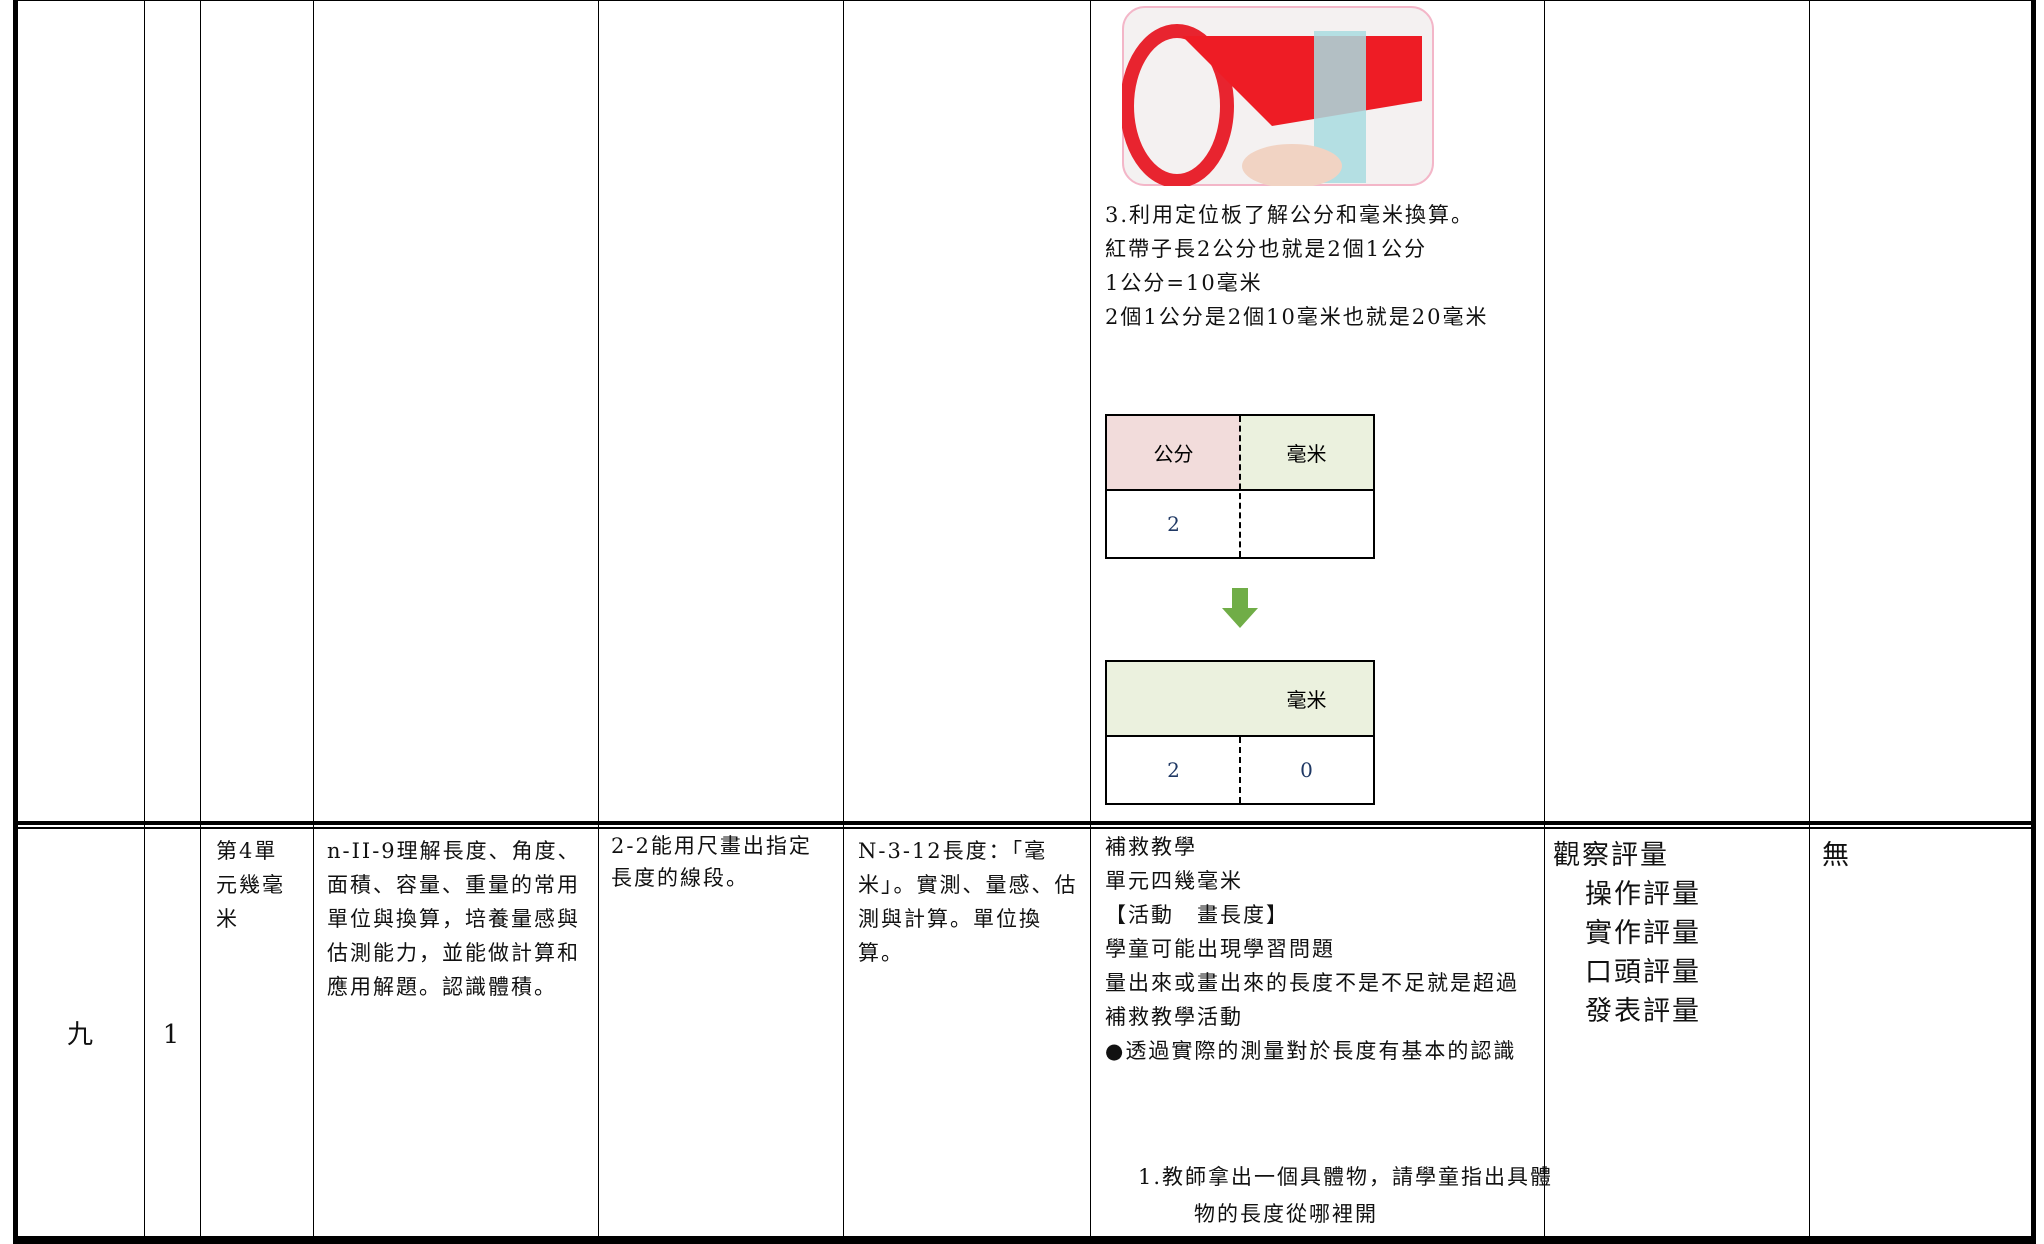  Describe the element at coordinates (1346, 1195) in the screenshot. I see `activity-step: 1.教師拿出一個具體物，請學童指出具體物的長度從哪裡開` at that location.